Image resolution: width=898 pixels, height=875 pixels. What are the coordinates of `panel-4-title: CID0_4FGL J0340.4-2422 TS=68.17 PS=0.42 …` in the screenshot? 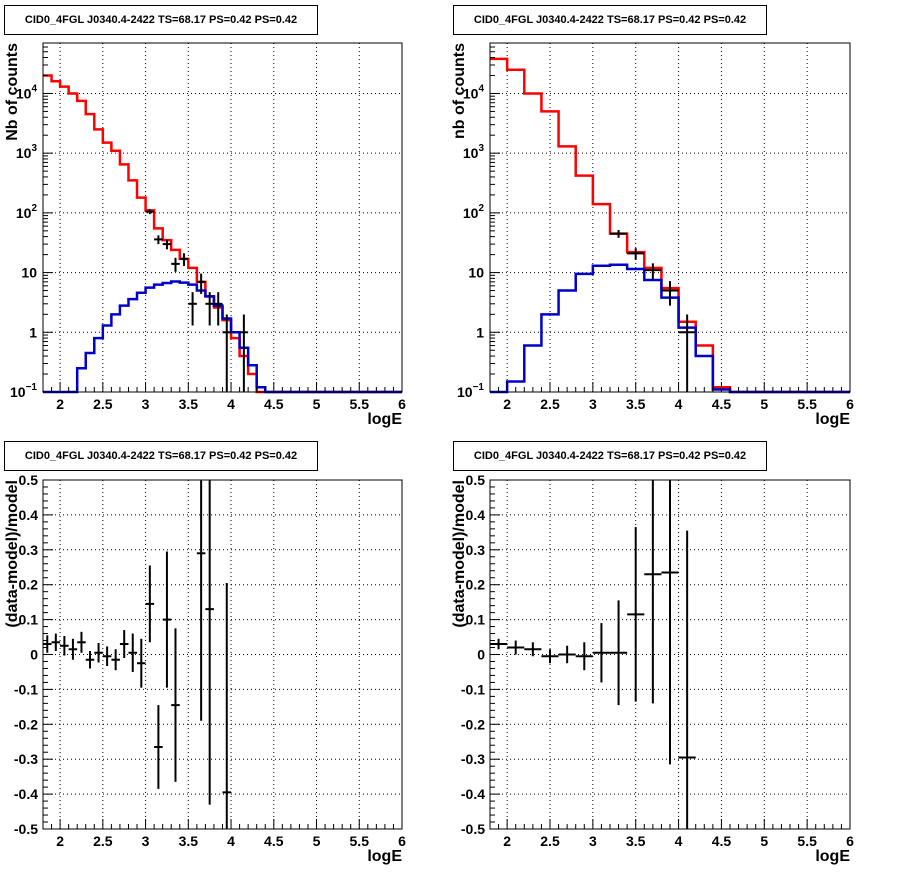 It's located at (610, 456).